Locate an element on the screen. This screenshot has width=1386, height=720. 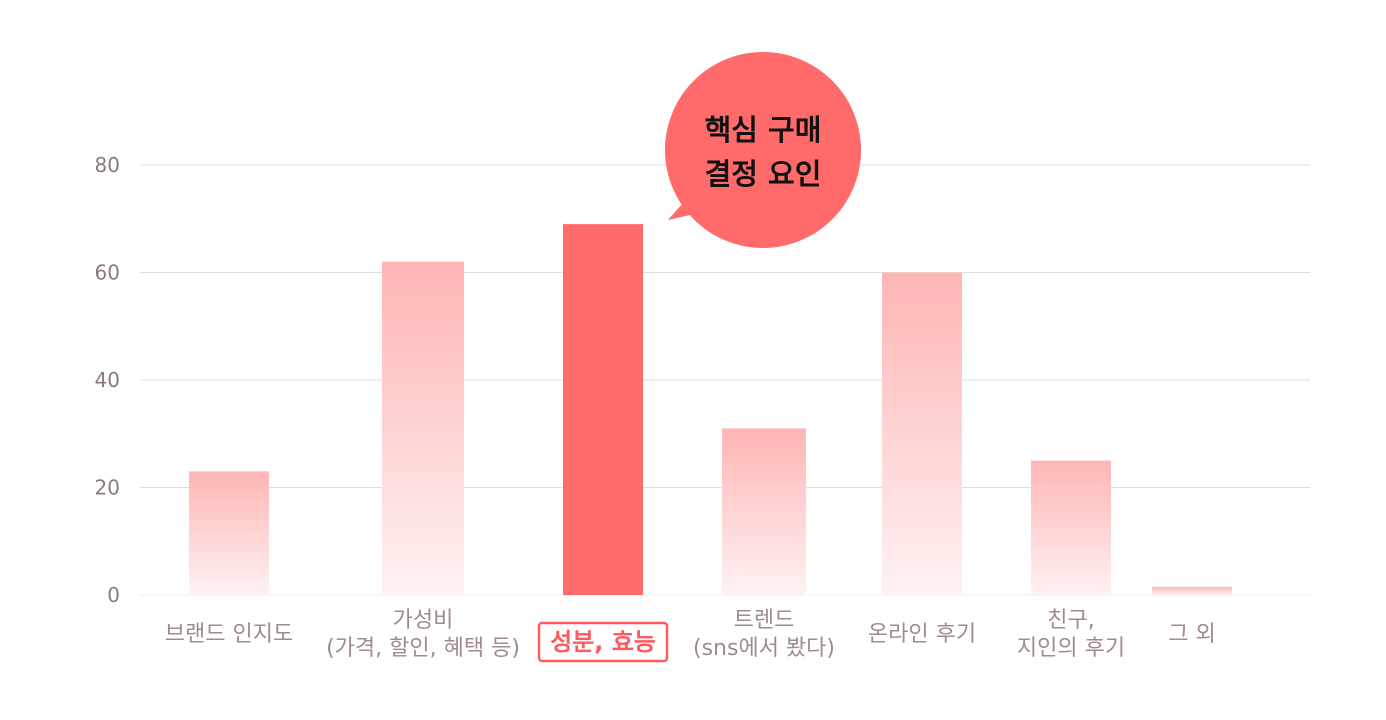
x-category-label: 온라인 후기 is located at coordinates (922, 634).